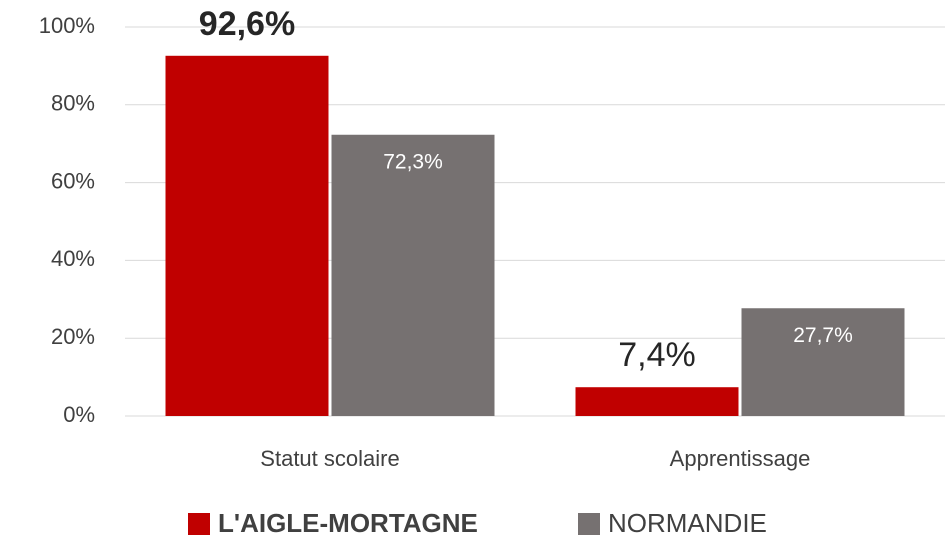 The width and height of the screenshot is (948, 541). What do you see at coordinates (329, 458) in the screenshot?
I see `x-tick-label: Statut scolaire` at bounding box center [329, 458].